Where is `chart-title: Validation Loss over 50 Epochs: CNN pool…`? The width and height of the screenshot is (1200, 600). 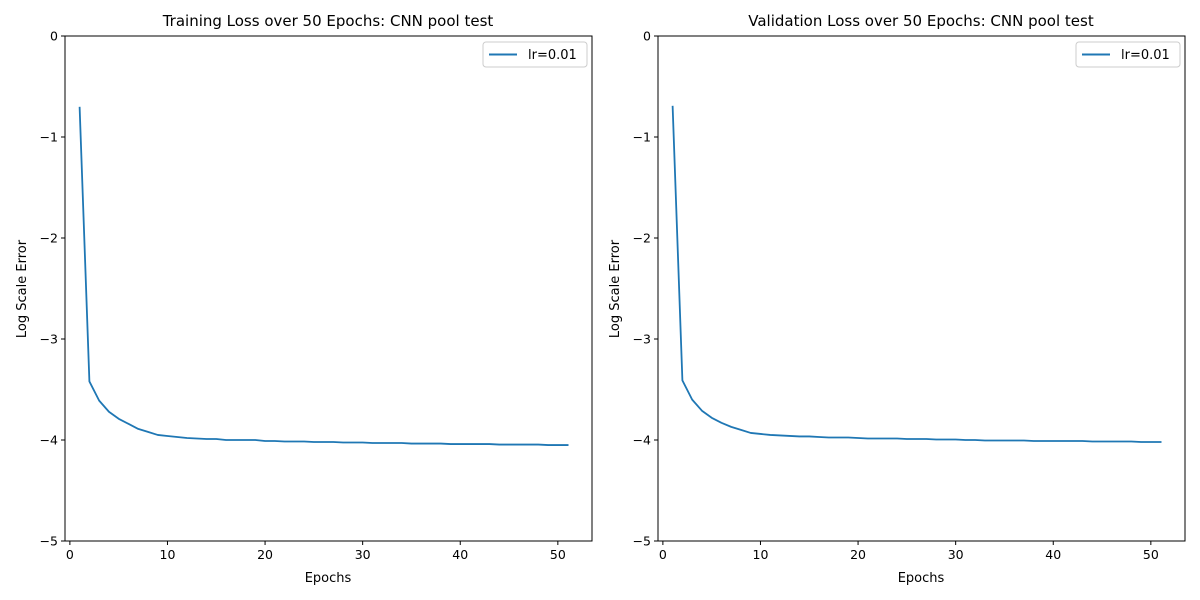
chart-title: Validation Loss over 50 Epochs: CNN pool… is located at coordinates (921, 21).